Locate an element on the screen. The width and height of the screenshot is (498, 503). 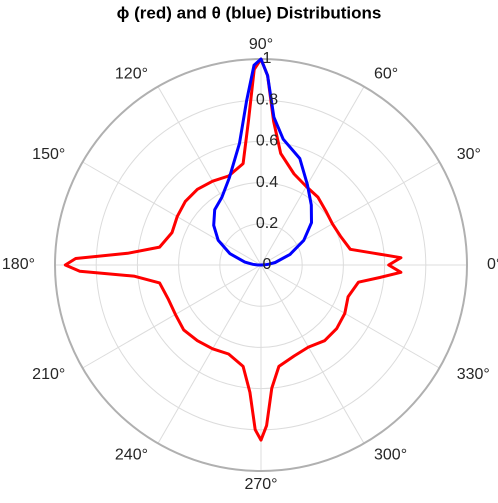
chart-title: ϕ (red) and θ (blue) Distributions is located at coordinates (249, 12).